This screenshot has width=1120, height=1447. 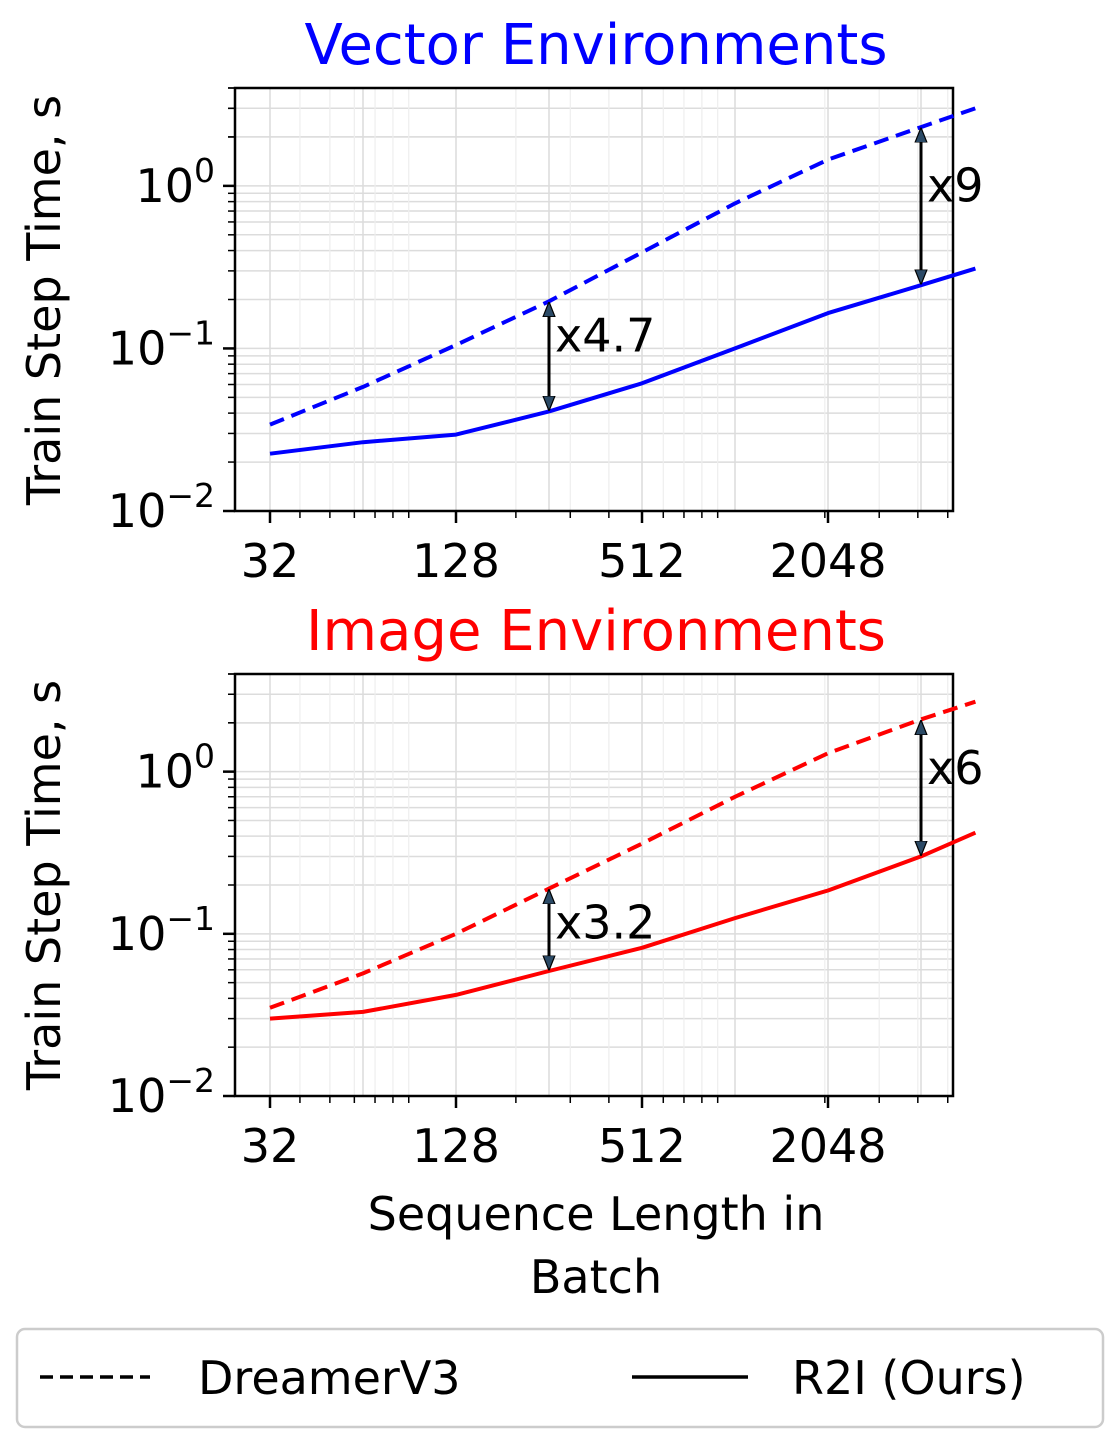 I want to click on y-axis-label-vector: Train Step Time, s, so click(x=44, y=300).